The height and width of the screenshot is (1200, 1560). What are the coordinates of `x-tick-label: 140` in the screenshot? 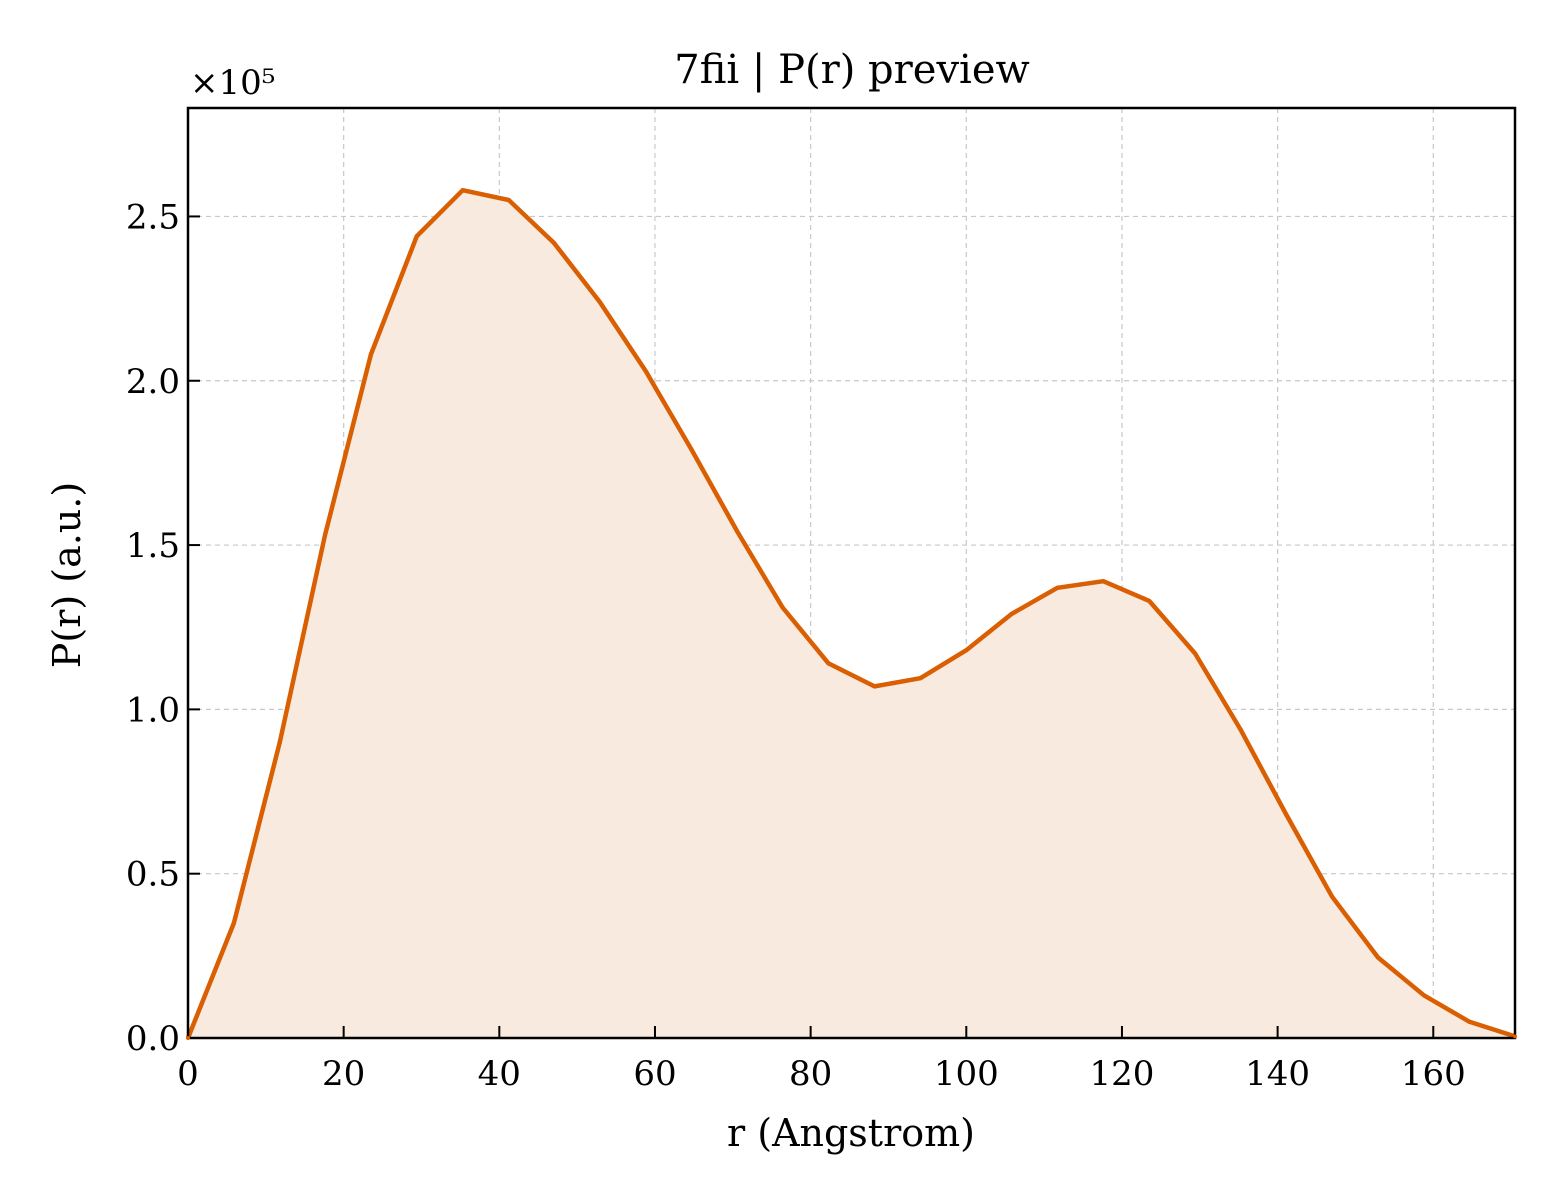 It's located at (1277, 1074).